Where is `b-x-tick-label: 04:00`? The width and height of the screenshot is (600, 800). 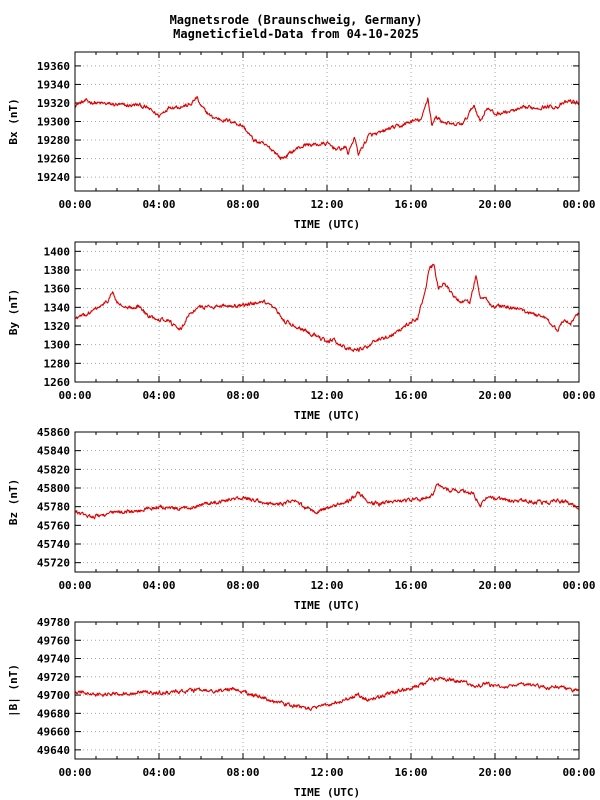
b-x-tick-label: 04:00 is located at coordinates (158, 772).